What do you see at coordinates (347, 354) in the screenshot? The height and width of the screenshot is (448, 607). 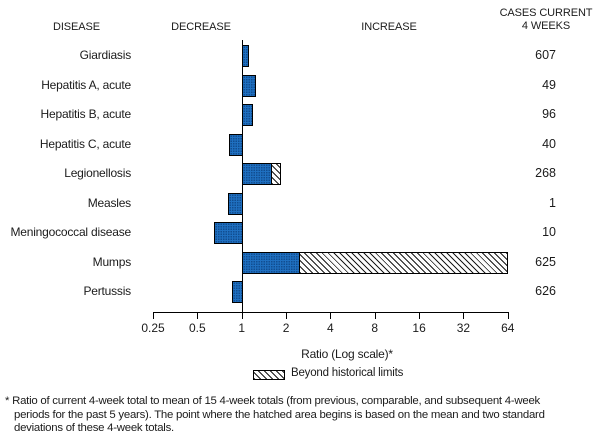 I see `x-axis-title: Ratio (Log scale)*` at bounding box center [347, 354].